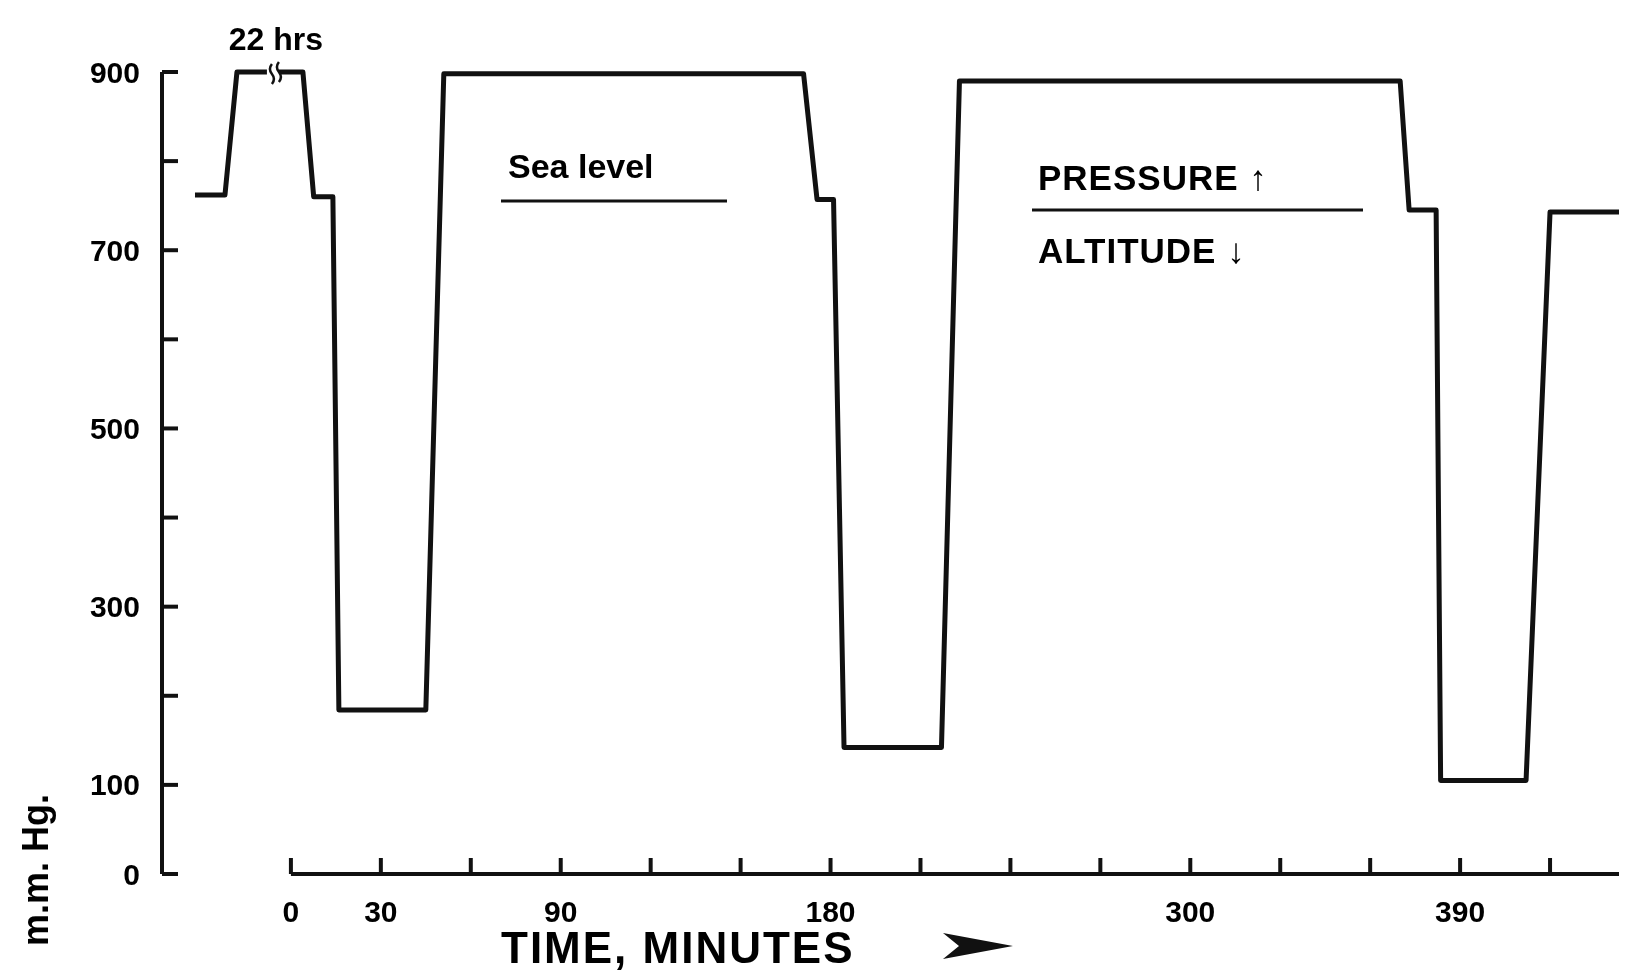 This screenshot has width=1627, height=971. What do you see at coordinates (291, 911) in the screenshot?
I see `x-tick-label: 0` at bounding box center [291, 911].